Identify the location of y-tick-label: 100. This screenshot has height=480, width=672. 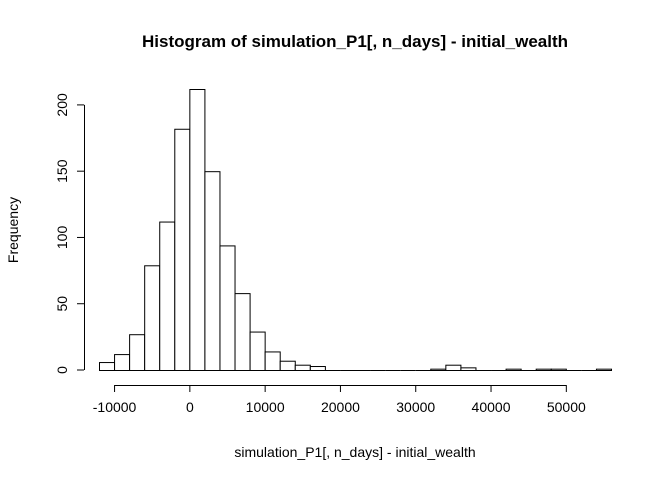
(62, 238).